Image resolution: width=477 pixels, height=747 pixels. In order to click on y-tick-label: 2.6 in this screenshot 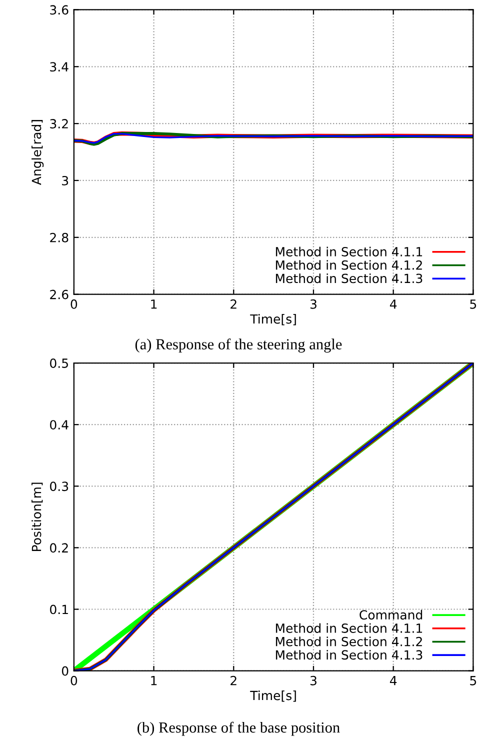, I will do `click(59, 295)`.